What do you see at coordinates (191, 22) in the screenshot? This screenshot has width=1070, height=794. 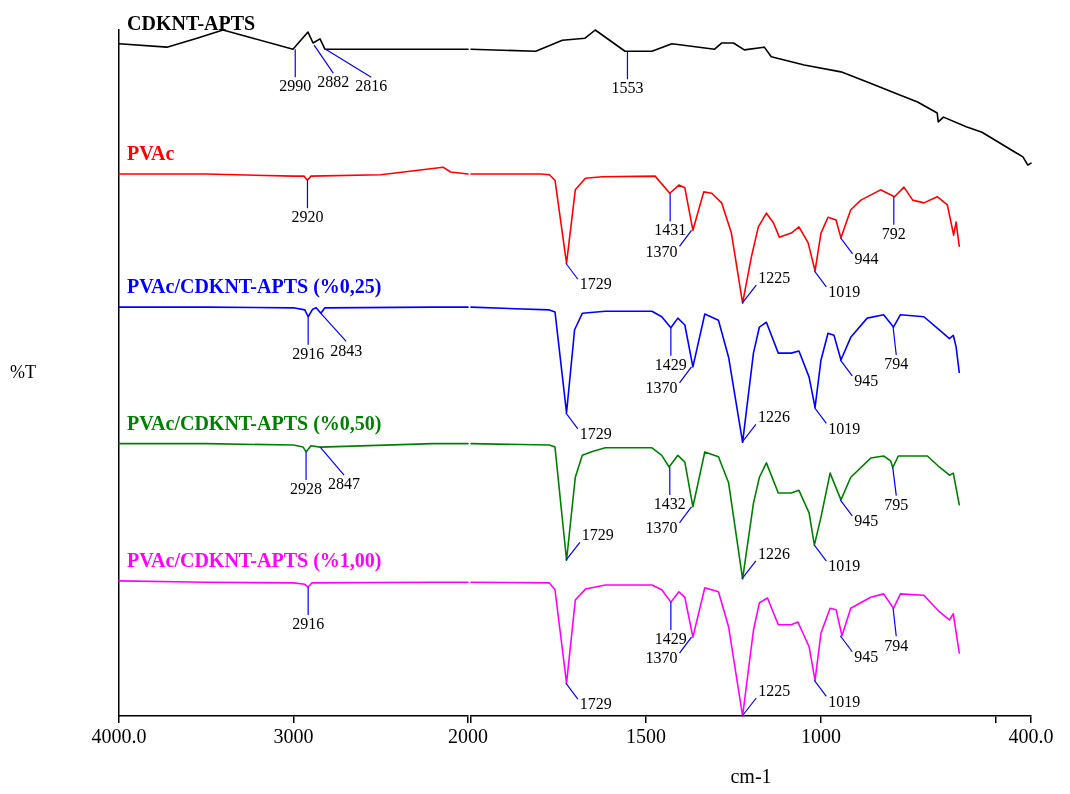 I see `series-label: CDKNT-APTS` at bounding box center [191, 22].